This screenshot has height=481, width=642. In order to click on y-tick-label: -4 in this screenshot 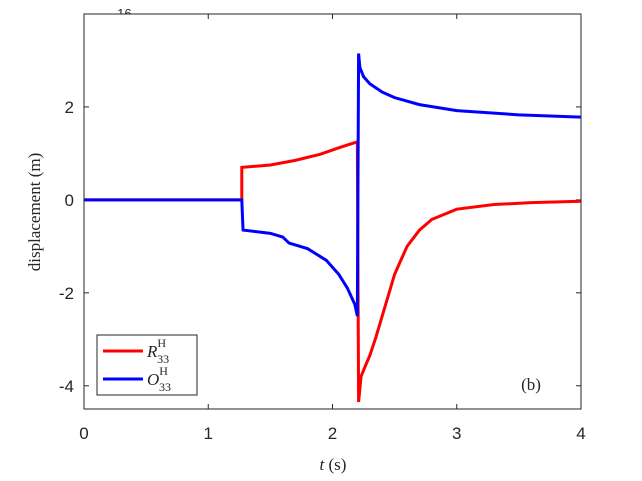, I will do `click(66, 386)`.